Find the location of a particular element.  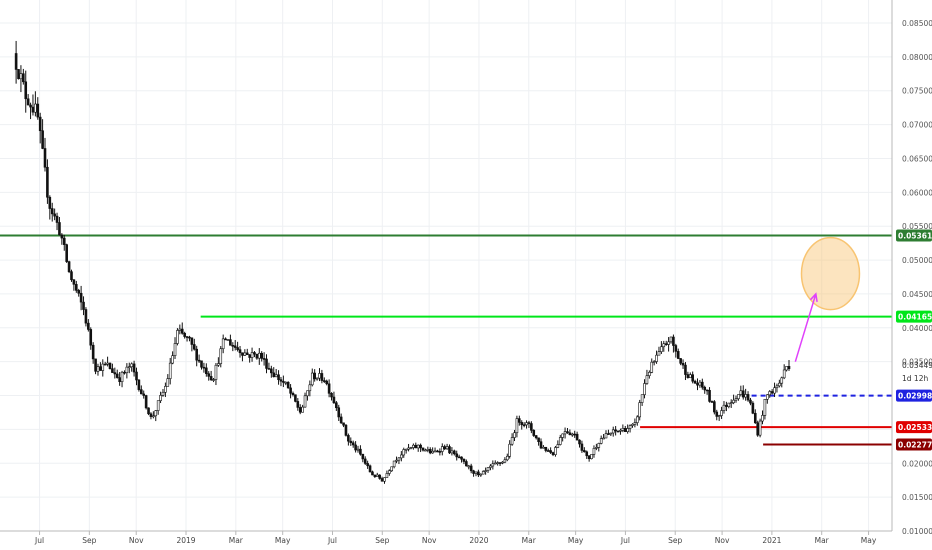

projection-arrowhead is located at coordinates (813, 297).